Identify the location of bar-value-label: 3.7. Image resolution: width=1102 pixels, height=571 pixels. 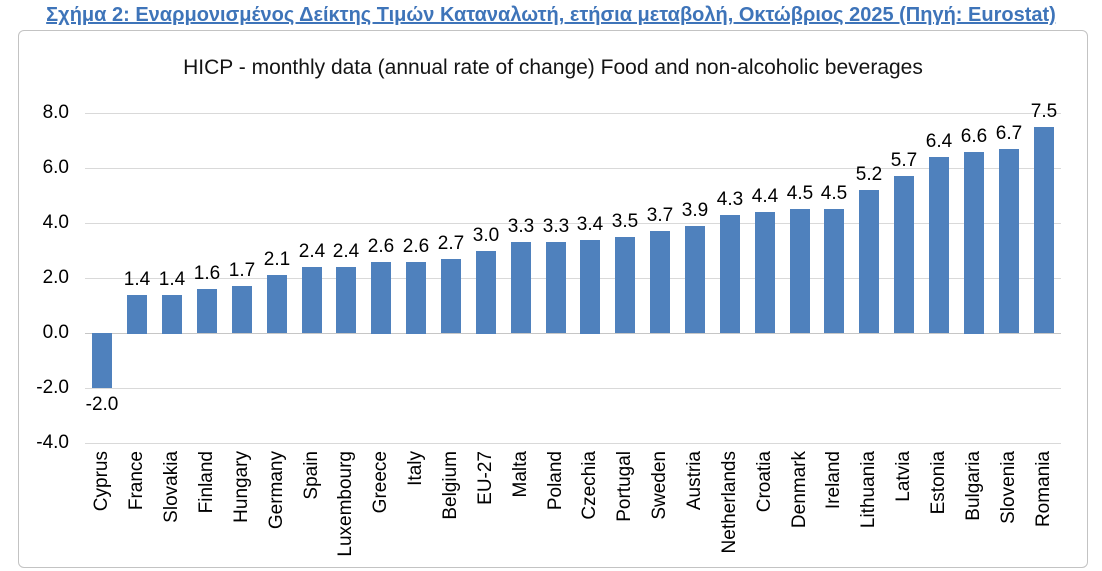
(660, 215).